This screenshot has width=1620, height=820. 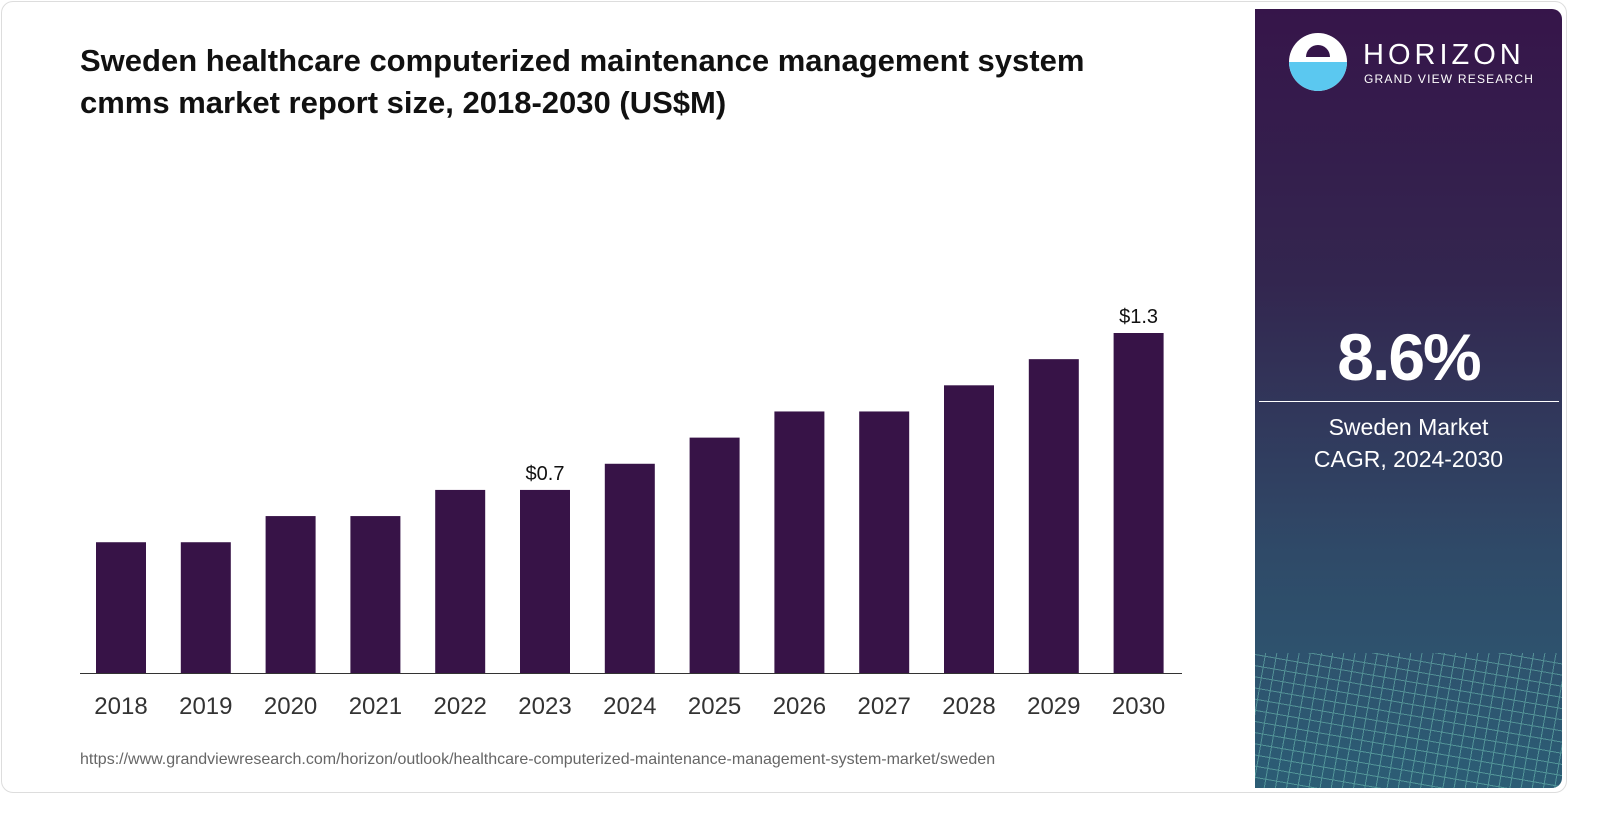 I want to click on bar-2028, so click(x=969, y=529).